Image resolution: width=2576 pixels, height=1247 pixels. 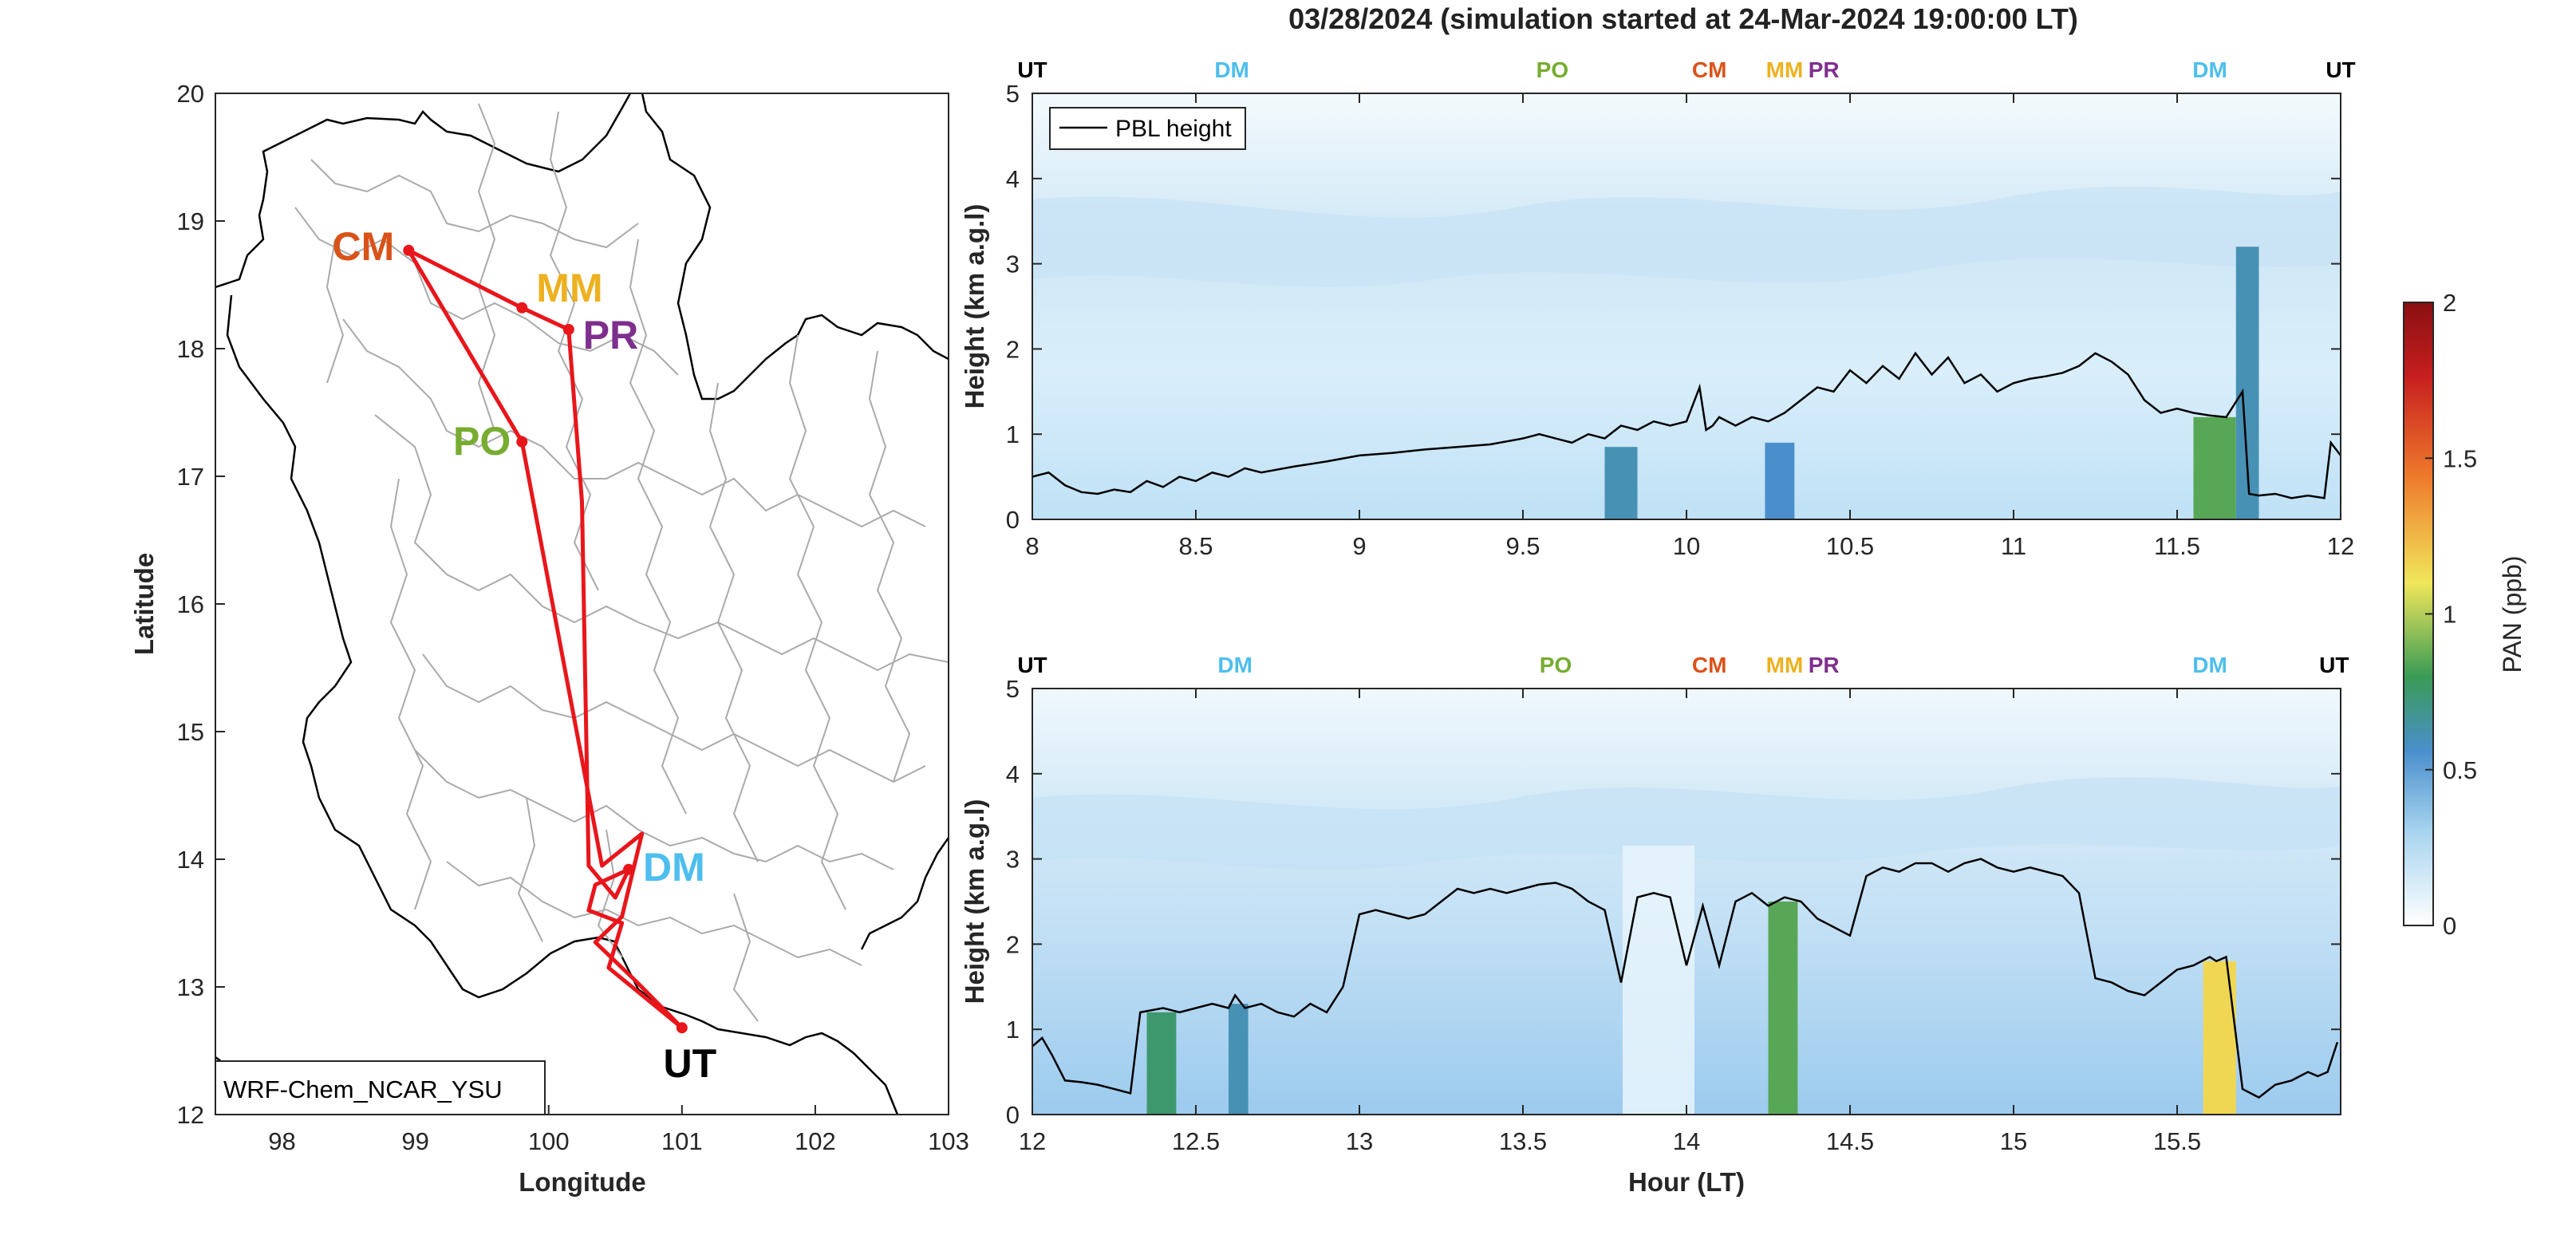 I want to click on lower-clean-gap, so click(x=1659, y=981).